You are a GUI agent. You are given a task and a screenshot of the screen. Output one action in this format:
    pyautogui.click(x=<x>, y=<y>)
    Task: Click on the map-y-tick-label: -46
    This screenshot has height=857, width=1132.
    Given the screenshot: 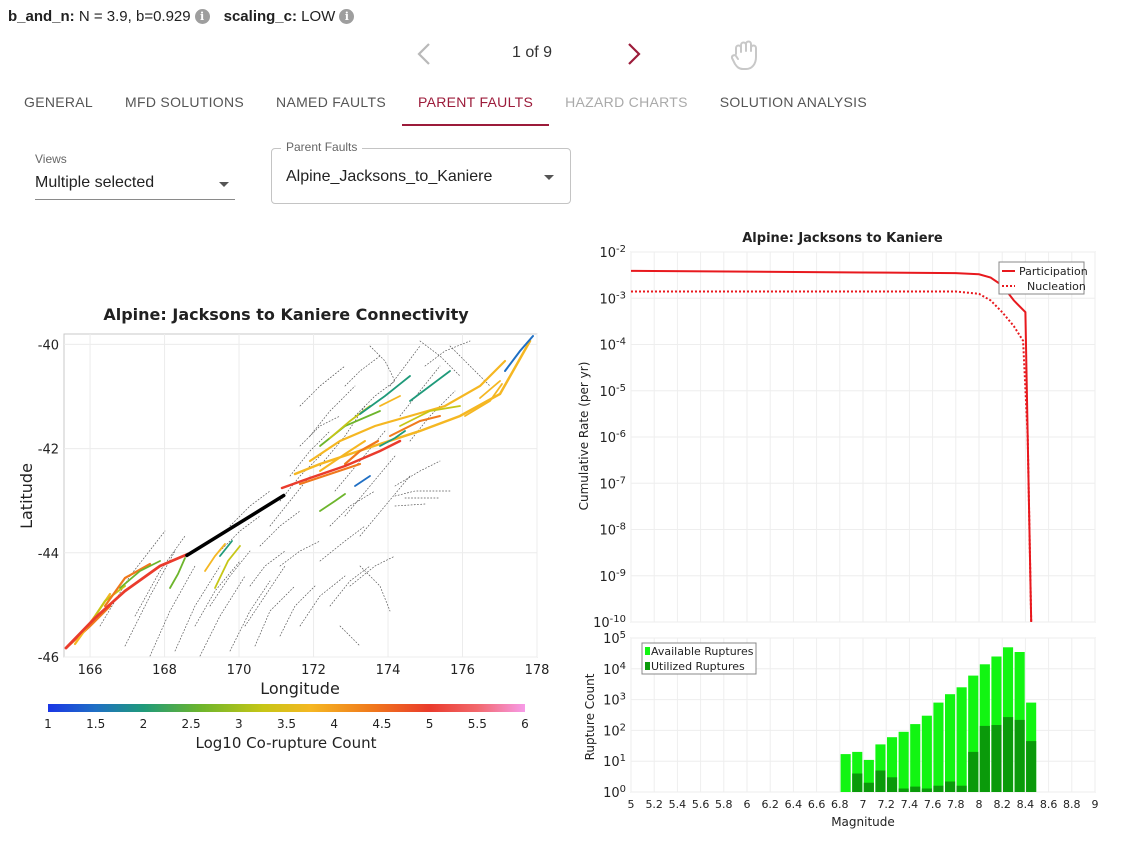 What is the action you would take?
    pyautogui.click(x=48, y=658)
    